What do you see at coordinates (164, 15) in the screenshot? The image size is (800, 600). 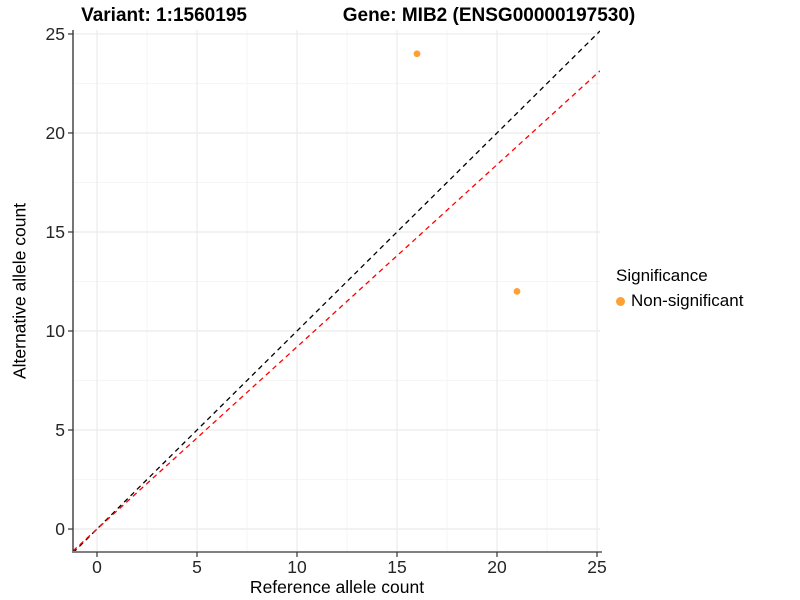 I see `plot-title-variant: Variant: 1:1560195` at bounding box center [164, 15].